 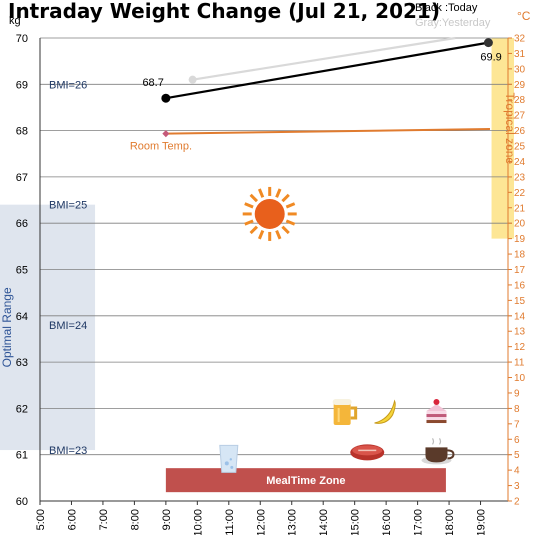 I want to click on y-right-tick: 30, so click(x=520, y=69).